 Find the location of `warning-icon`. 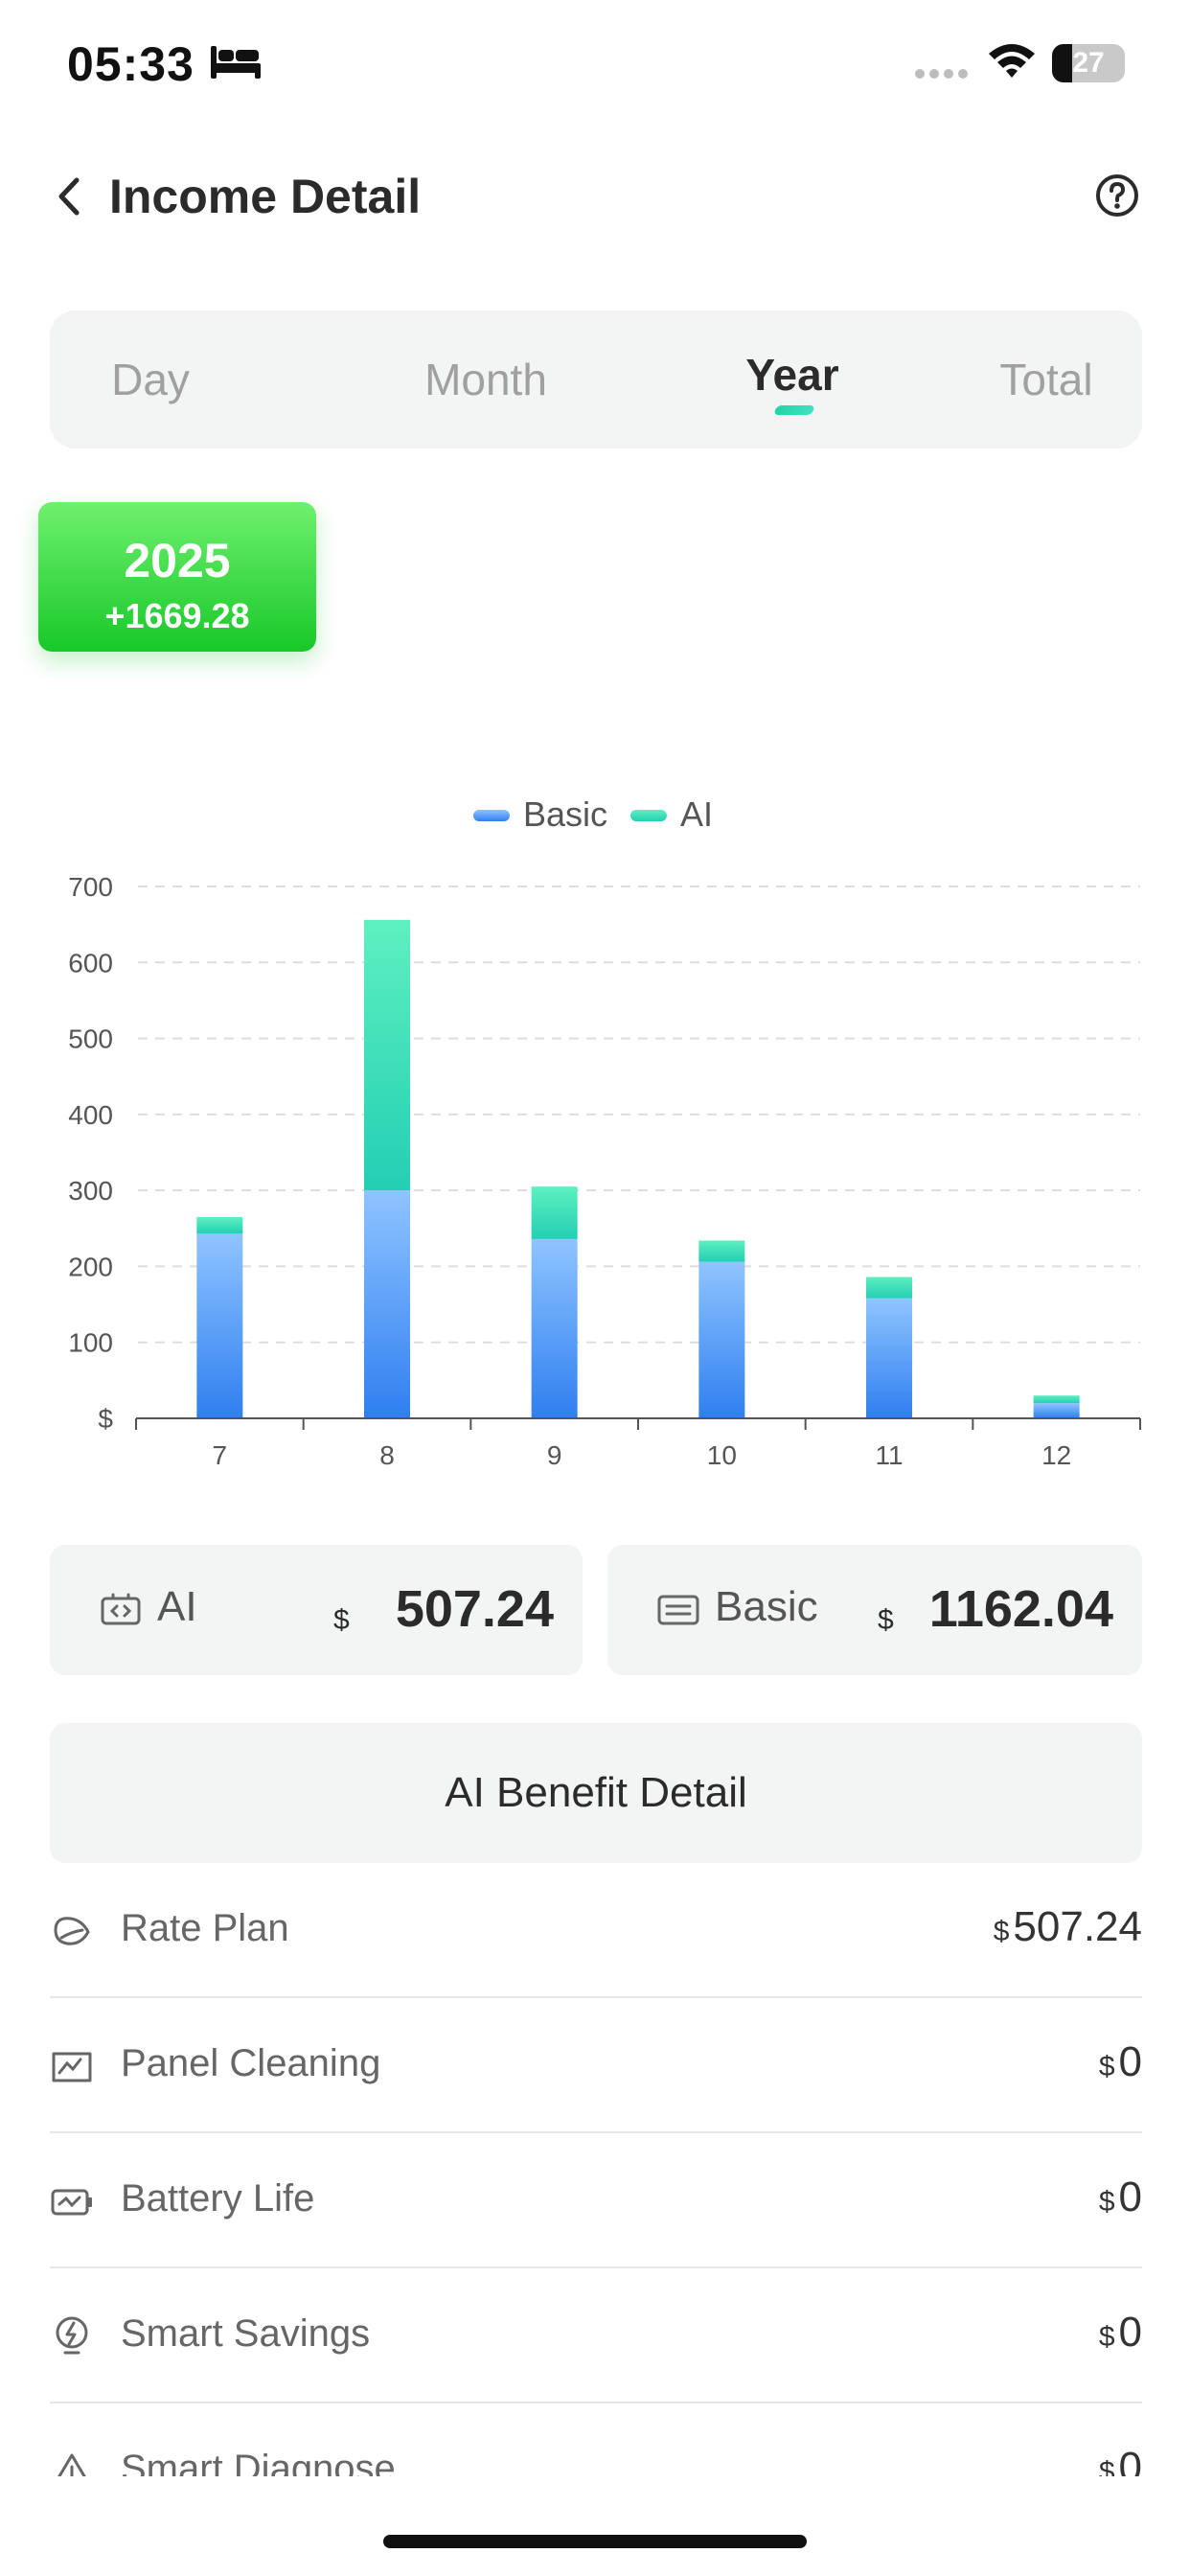

warning-icon is located at coordinates (72, 2464).